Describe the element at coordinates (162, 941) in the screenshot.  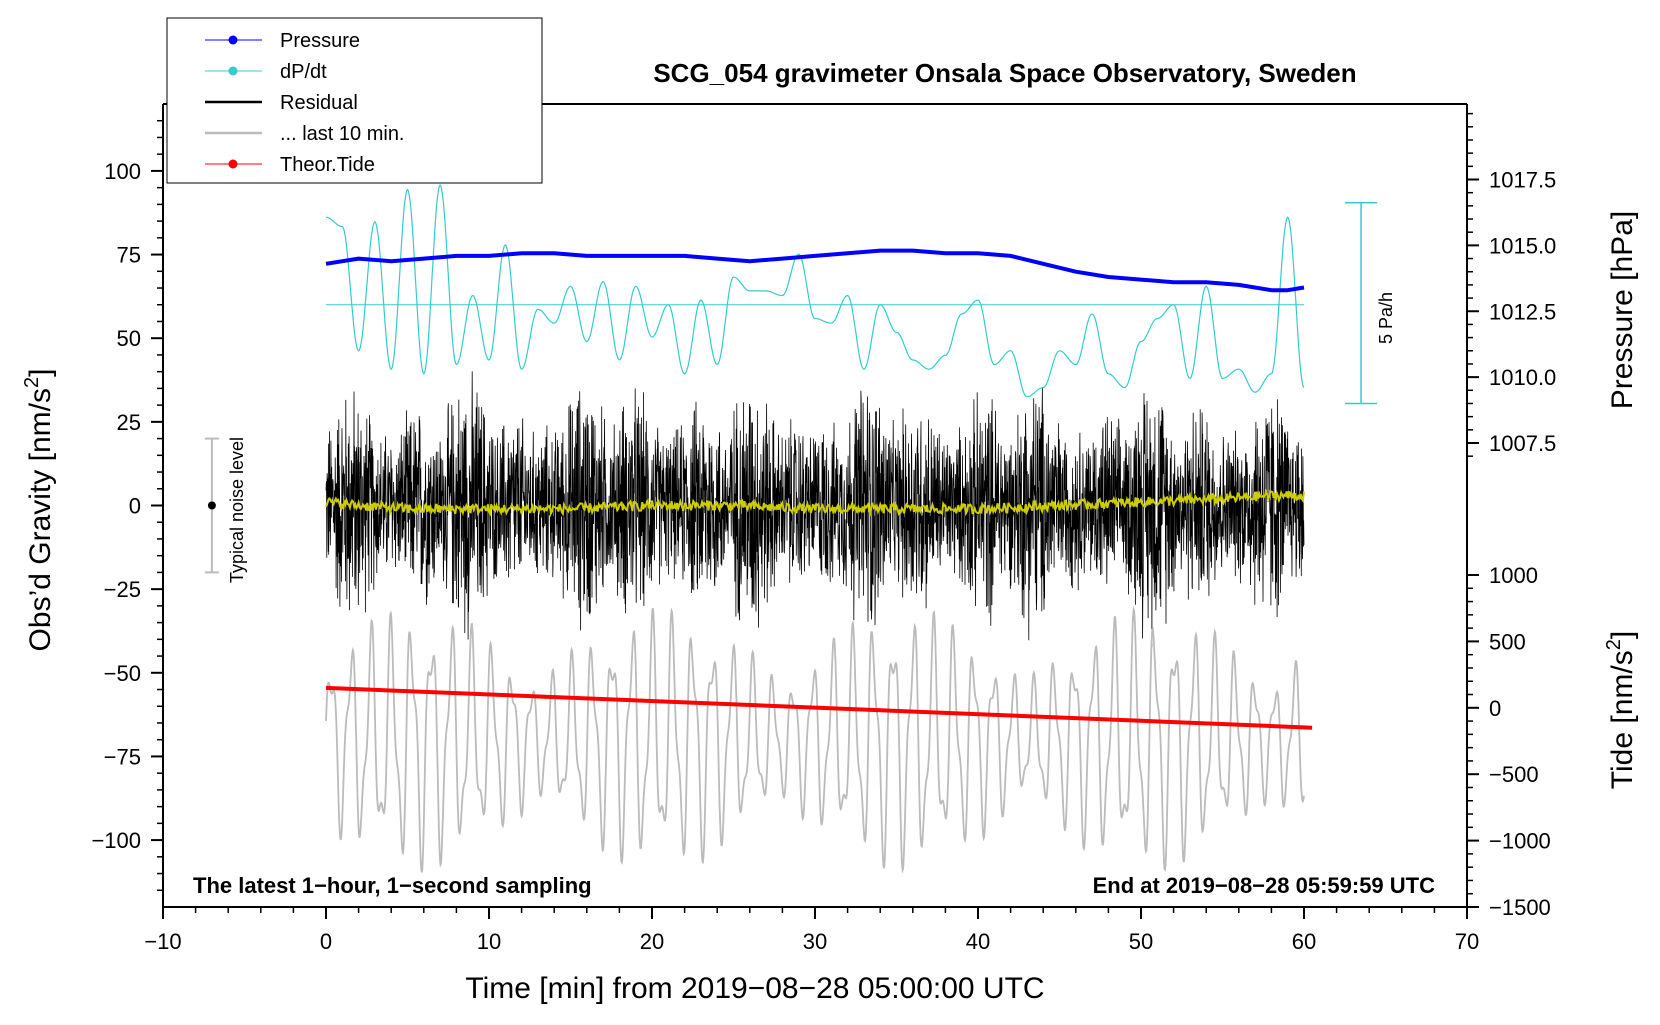
I see `x-tick-label: −10` at that location.